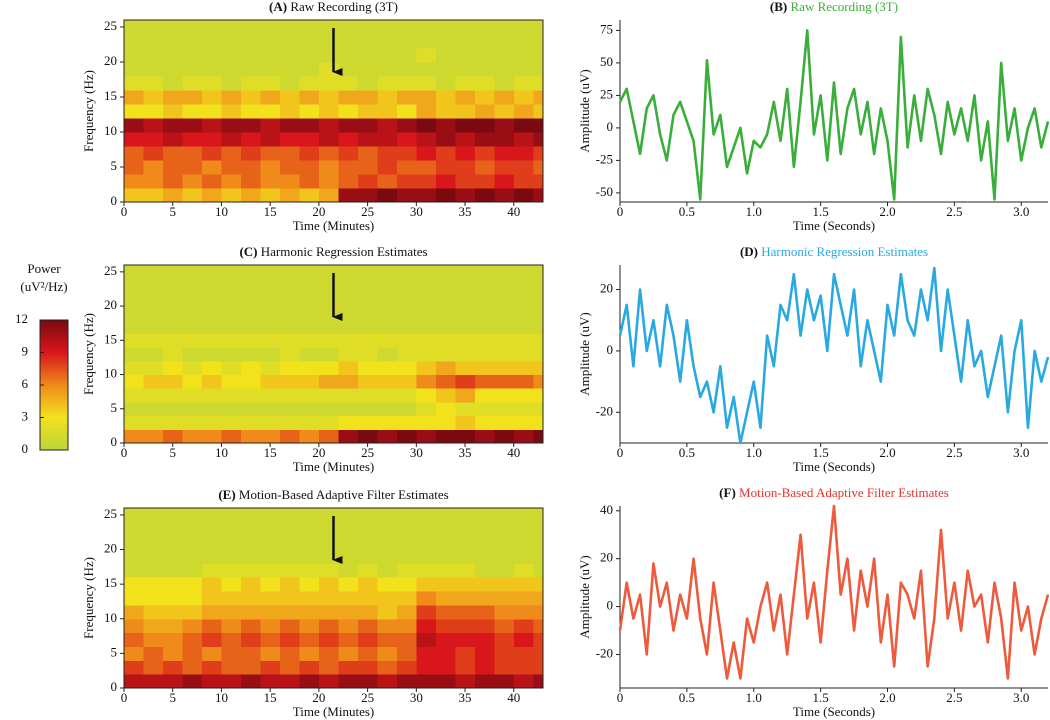 This screenshot has height=720, width=1050. Describe the element at coordinates (248, 251) in the screenshot. I see `panel-letter: (C)` at that location.